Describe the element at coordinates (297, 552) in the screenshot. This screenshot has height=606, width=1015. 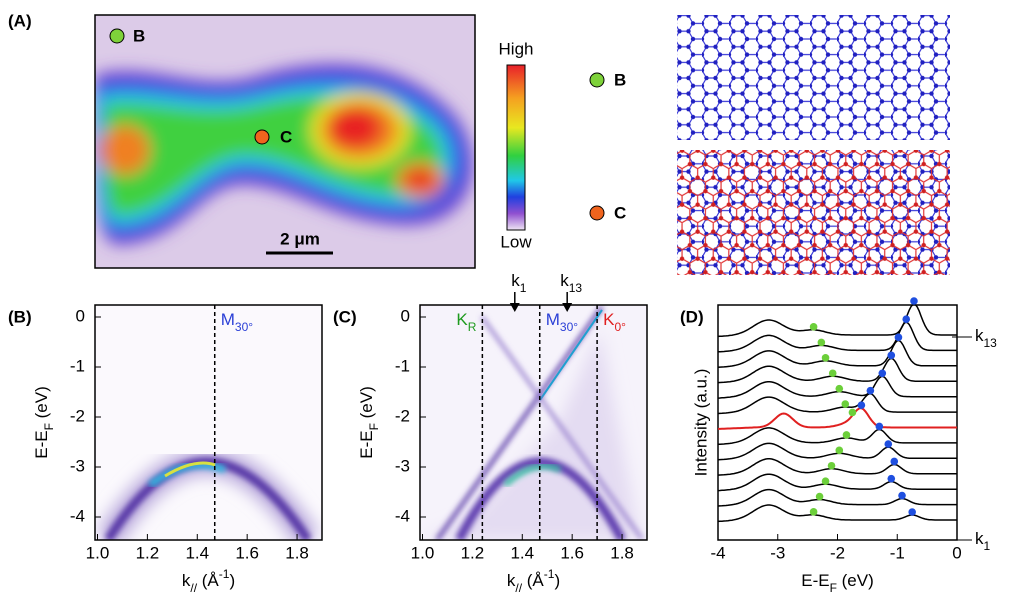
I see `x-tick-label: 1.8` at that location.